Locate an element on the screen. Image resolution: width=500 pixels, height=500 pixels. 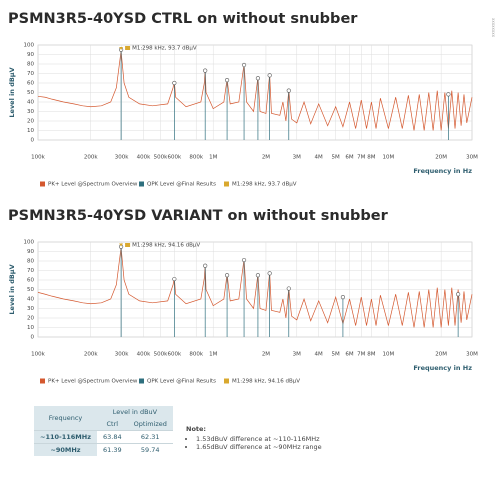
table-header: Level in dBuV is located at coordinates (134, 412).